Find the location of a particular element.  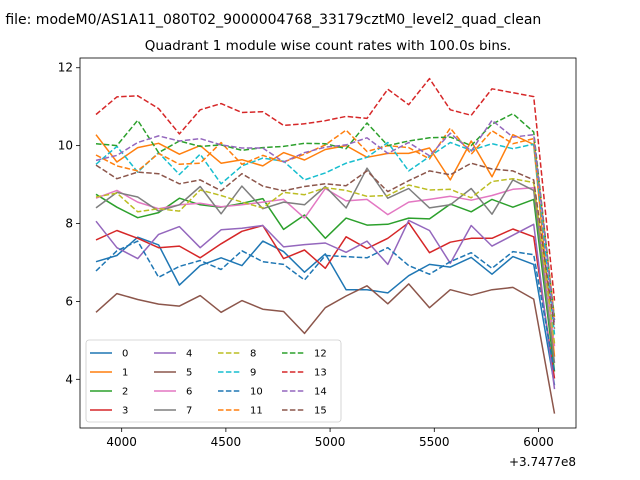

legend-label: 10 is located at coordinates (256, 392).